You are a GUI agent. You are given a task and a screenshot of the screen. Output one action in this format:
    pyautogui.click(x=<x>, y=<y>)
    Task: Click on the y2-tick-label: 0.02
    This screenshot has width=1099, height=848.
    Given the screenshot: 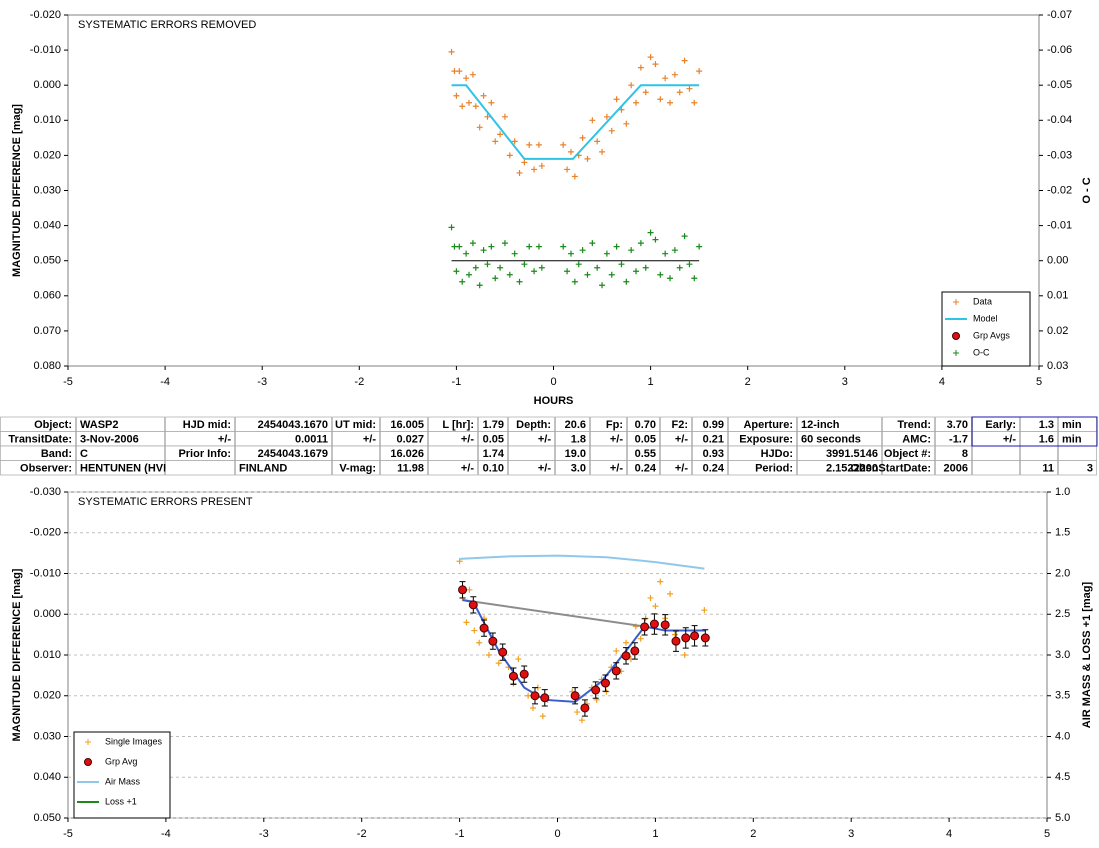 What is the action you would take?
    pyautogui.click(x=1057, y=331)
    